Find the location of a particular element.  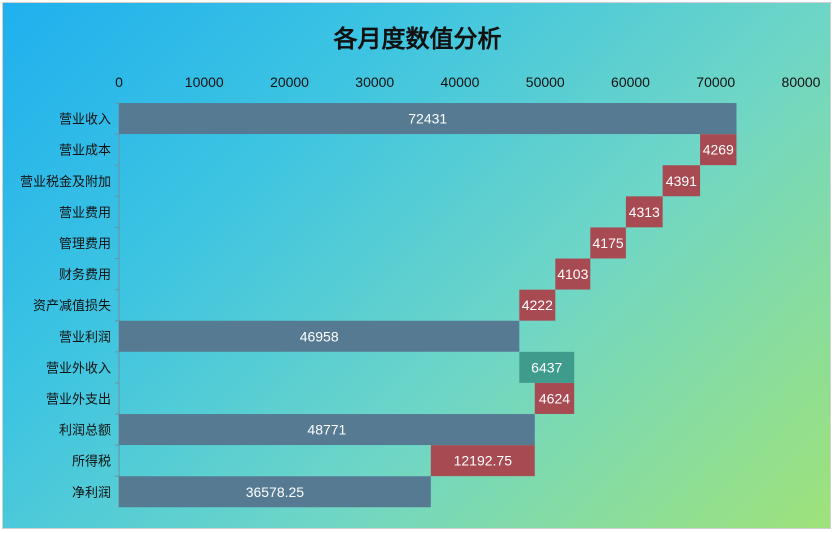

category-label: 营业外支出 is located at coordinates (78, 399).